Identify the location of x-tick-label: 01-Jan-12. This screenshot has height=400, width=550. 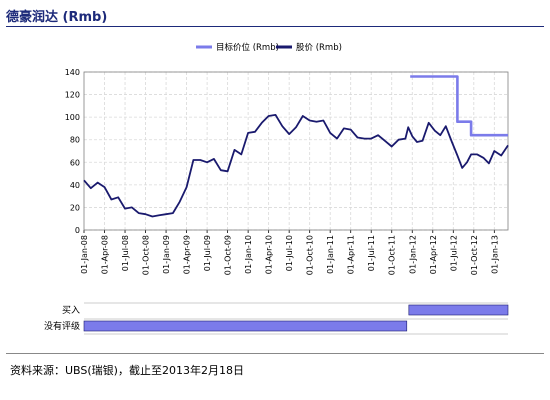
(412, 254).